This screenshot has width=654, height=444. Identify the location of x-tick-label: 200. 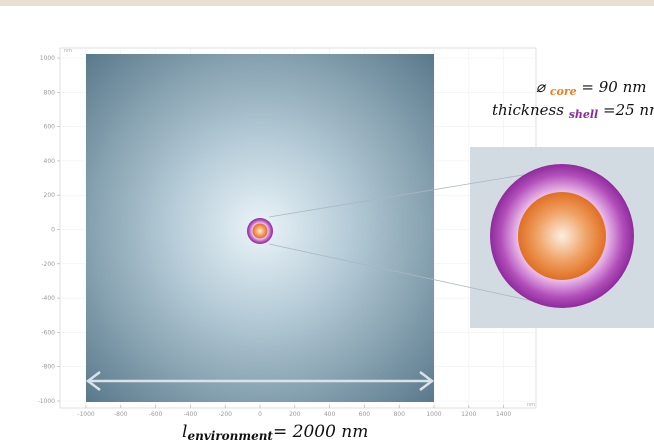
(295, 414).